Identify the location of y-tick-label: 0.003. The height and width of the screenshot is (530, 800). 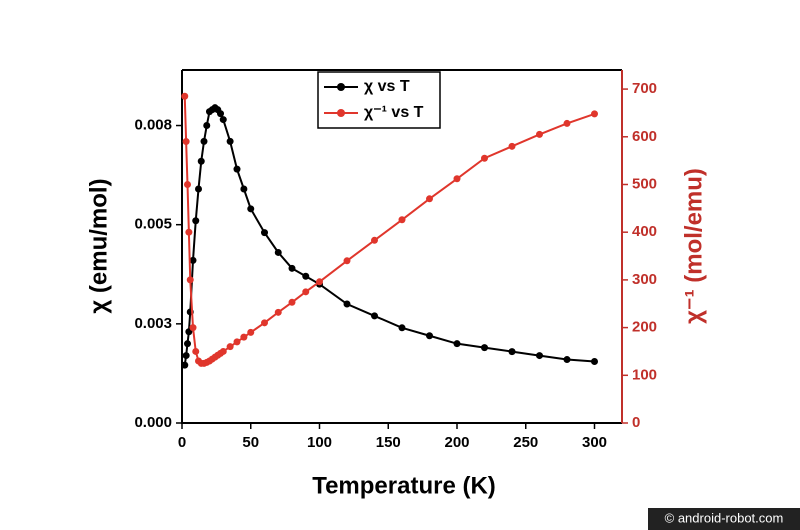
(153, 323).